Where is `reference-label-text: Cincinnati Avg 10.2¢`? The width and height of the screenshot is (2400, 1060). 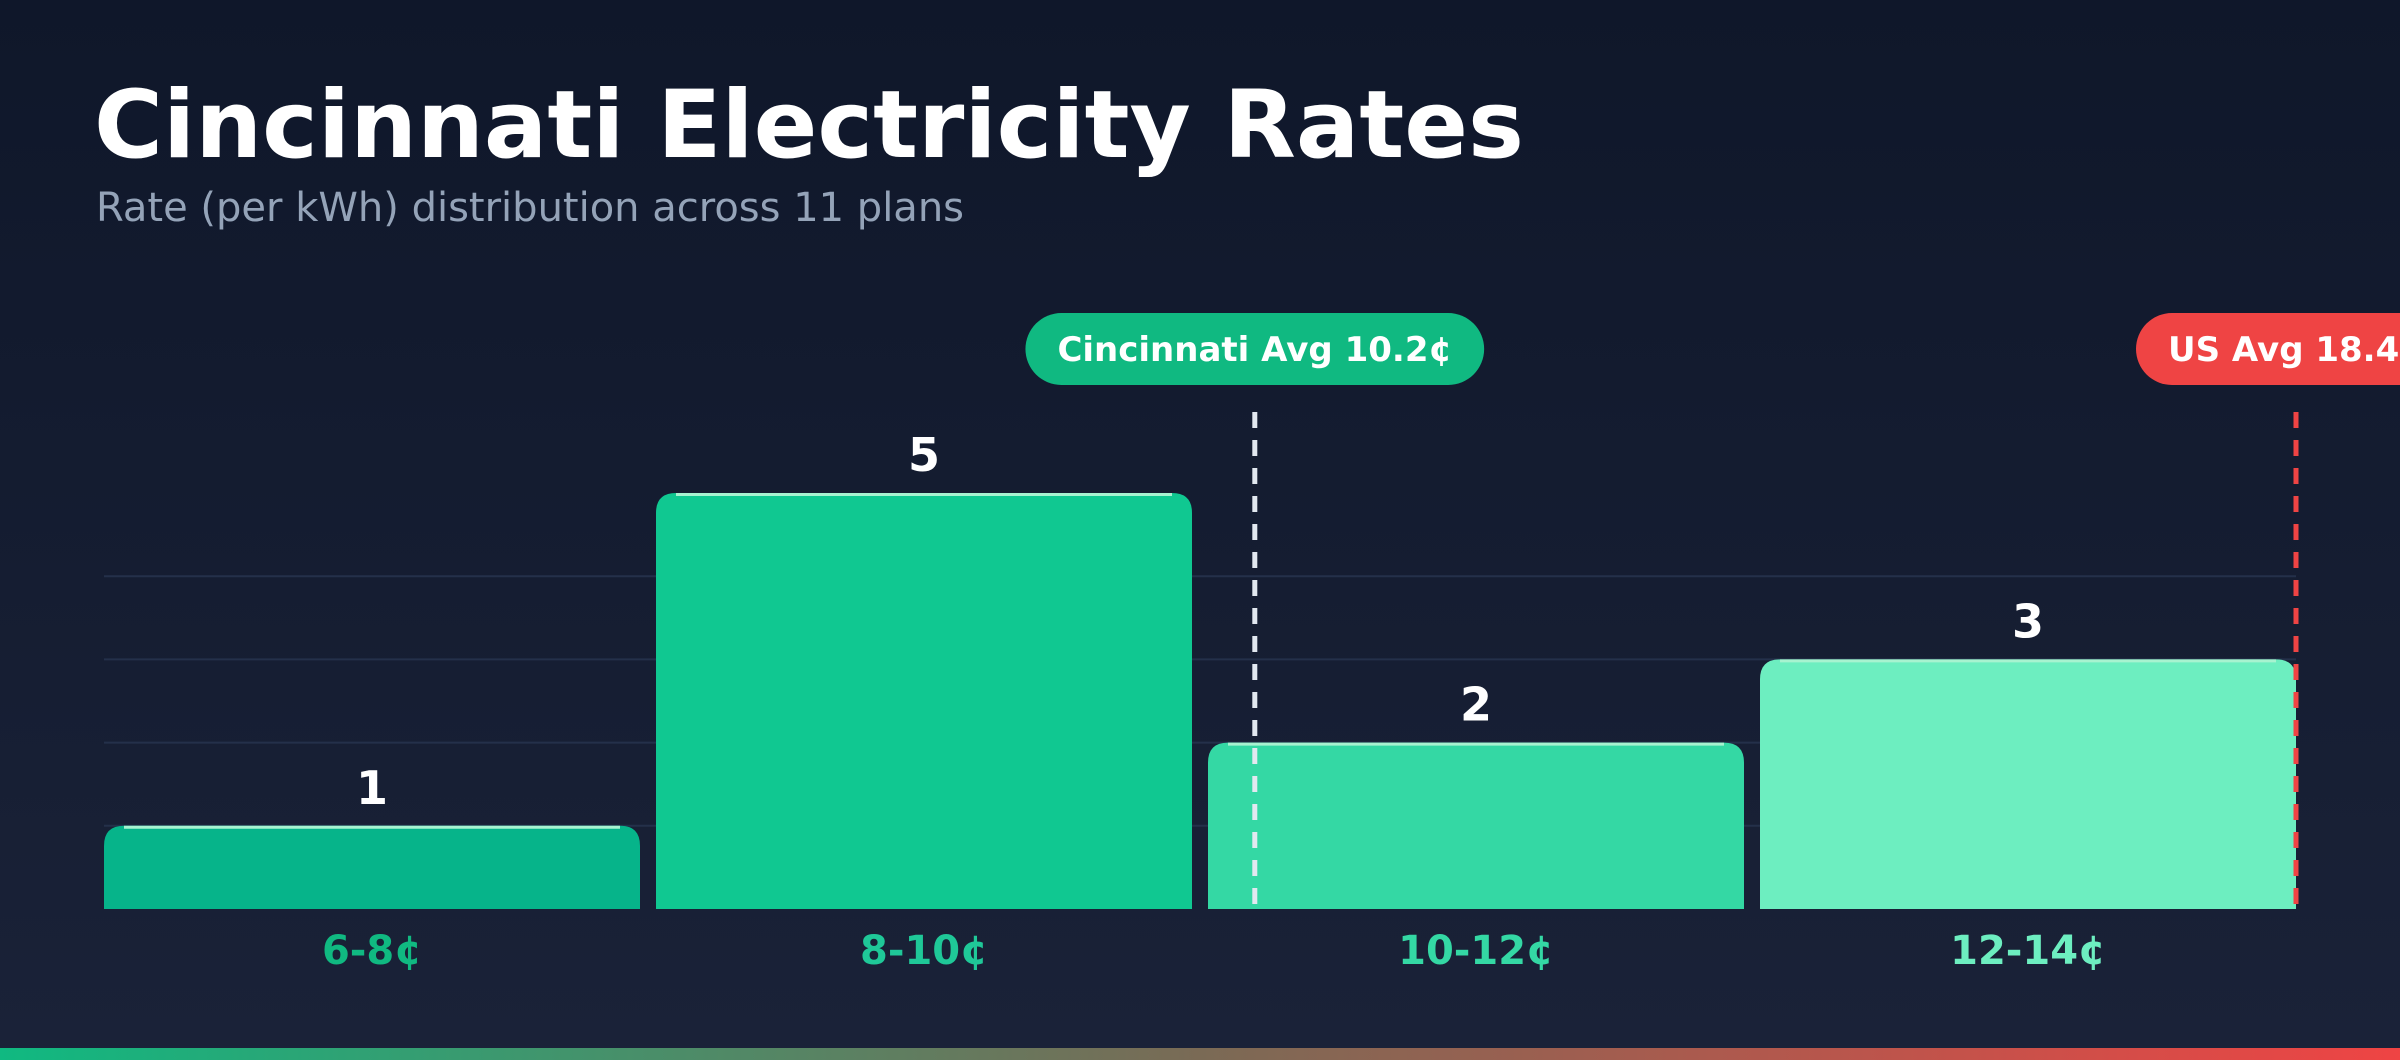
reference-label-text: Cincinnati Avg 10.2¢ is located at coordinates (1254, 350).